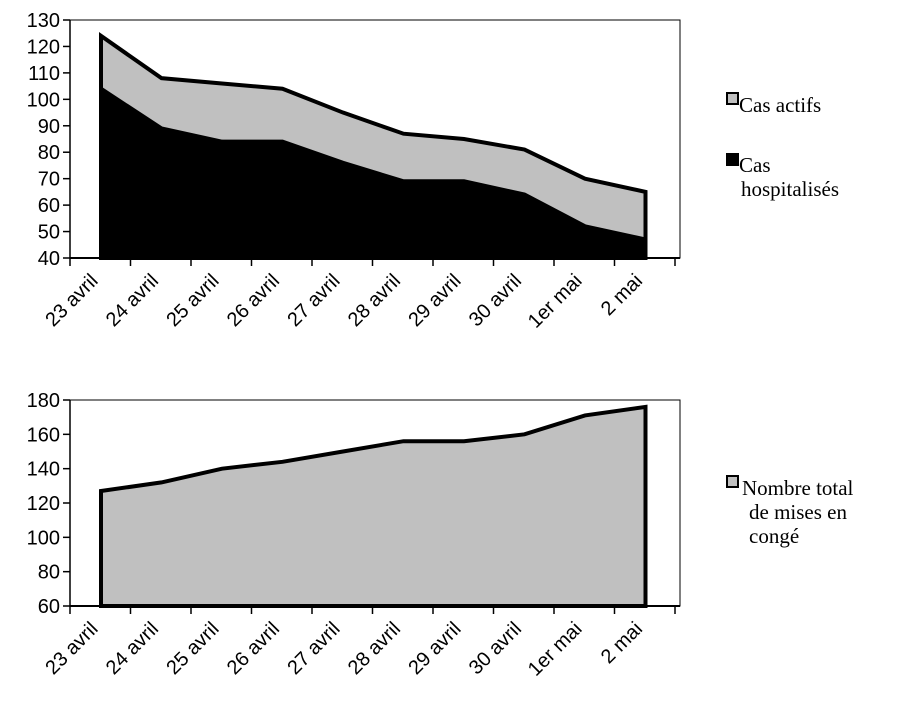 The image size is (899, 711). I want to click on legend-label: Cas hospitalisés, so click(789, 177).